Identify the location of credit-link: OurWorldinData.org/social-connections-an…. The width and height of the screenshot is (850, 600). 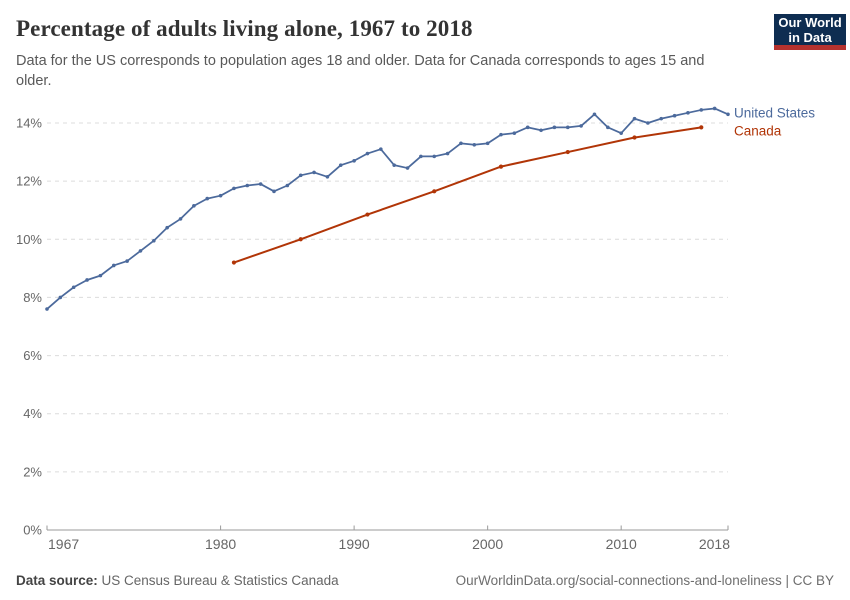
(644, 580).